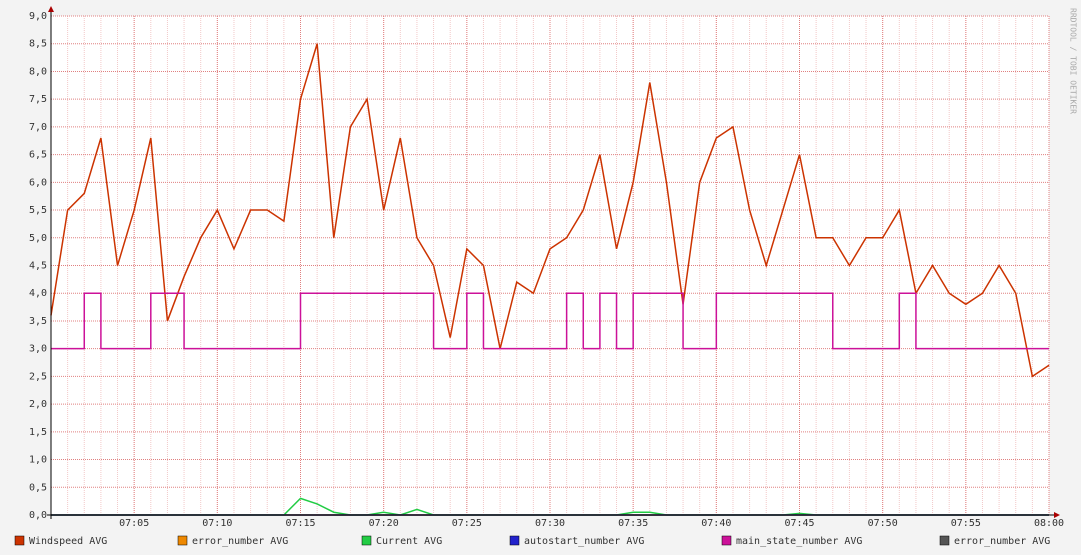 This screenshot has width=1081, height=555. What do you see at coordinates (633, 523) in the screenshot?
I see `x-tick-label: 07:35` at bounding box center [633, 523].